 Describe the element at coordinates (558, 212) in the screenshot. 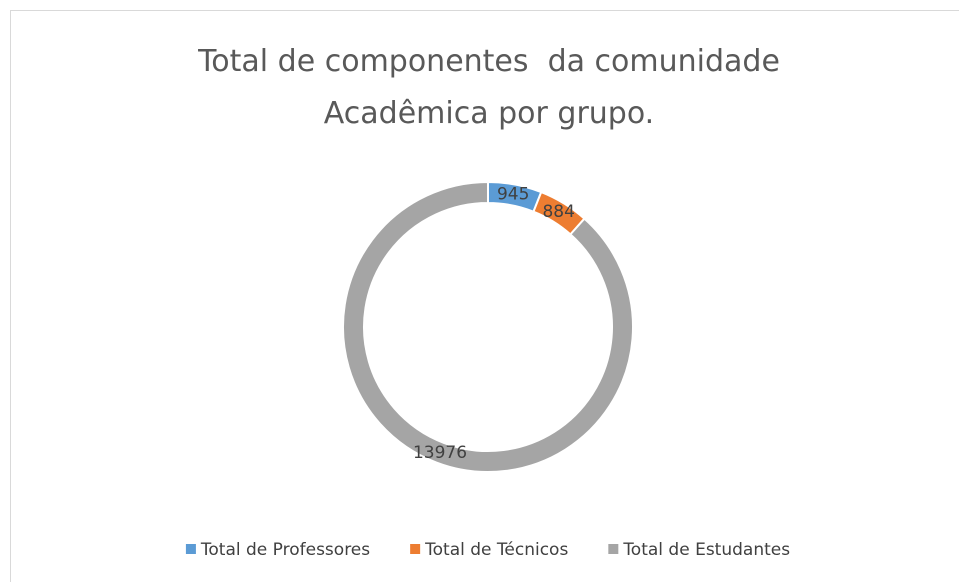

I see `data-label: 884` at that location.